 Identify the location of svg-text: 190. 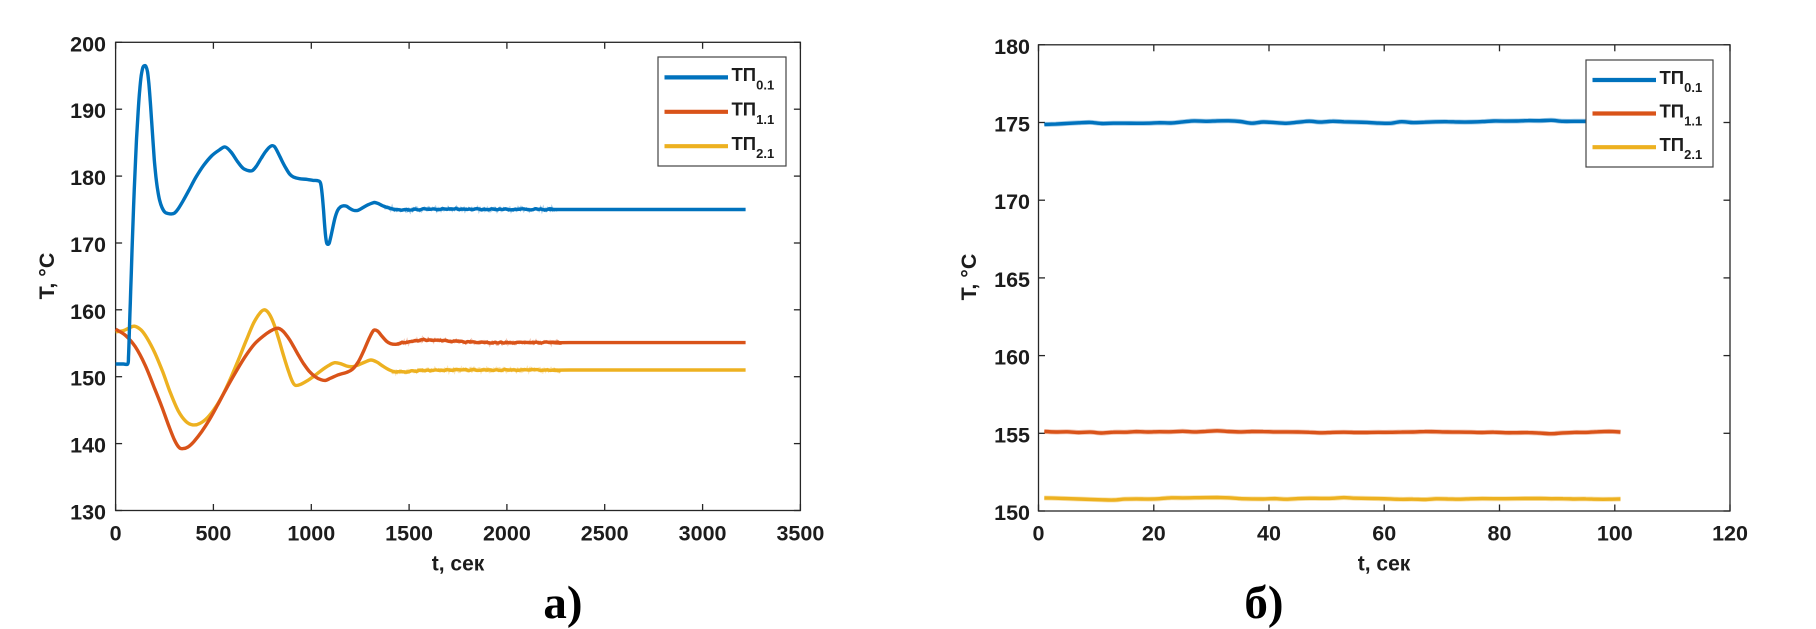
(88, 111).